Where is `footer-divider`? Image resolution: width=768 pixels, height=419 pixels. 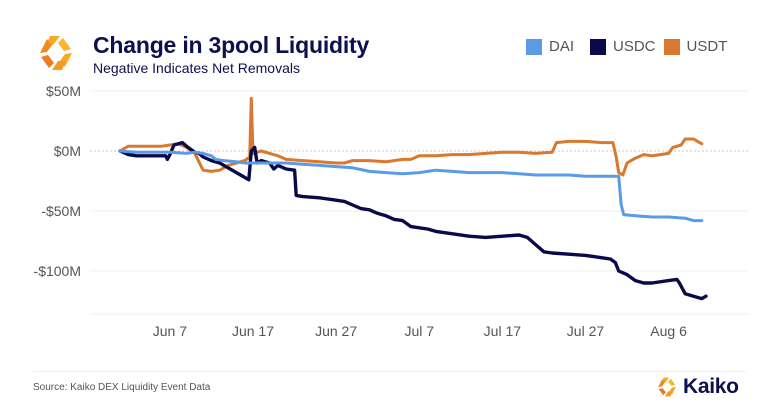
footer-divider is located at coordinates (389, 371).